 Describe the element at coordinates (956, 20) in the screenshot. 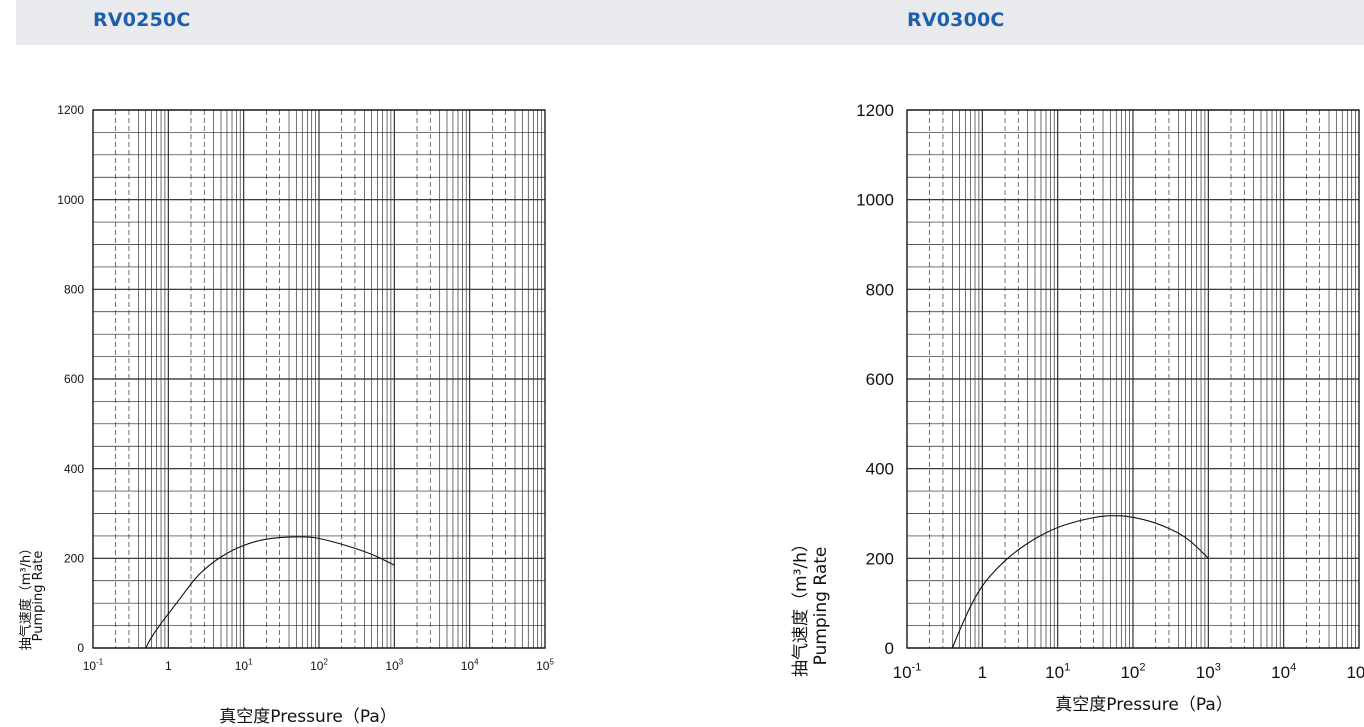

I see `chart-title-rv0300c: RV0300C` at that location.